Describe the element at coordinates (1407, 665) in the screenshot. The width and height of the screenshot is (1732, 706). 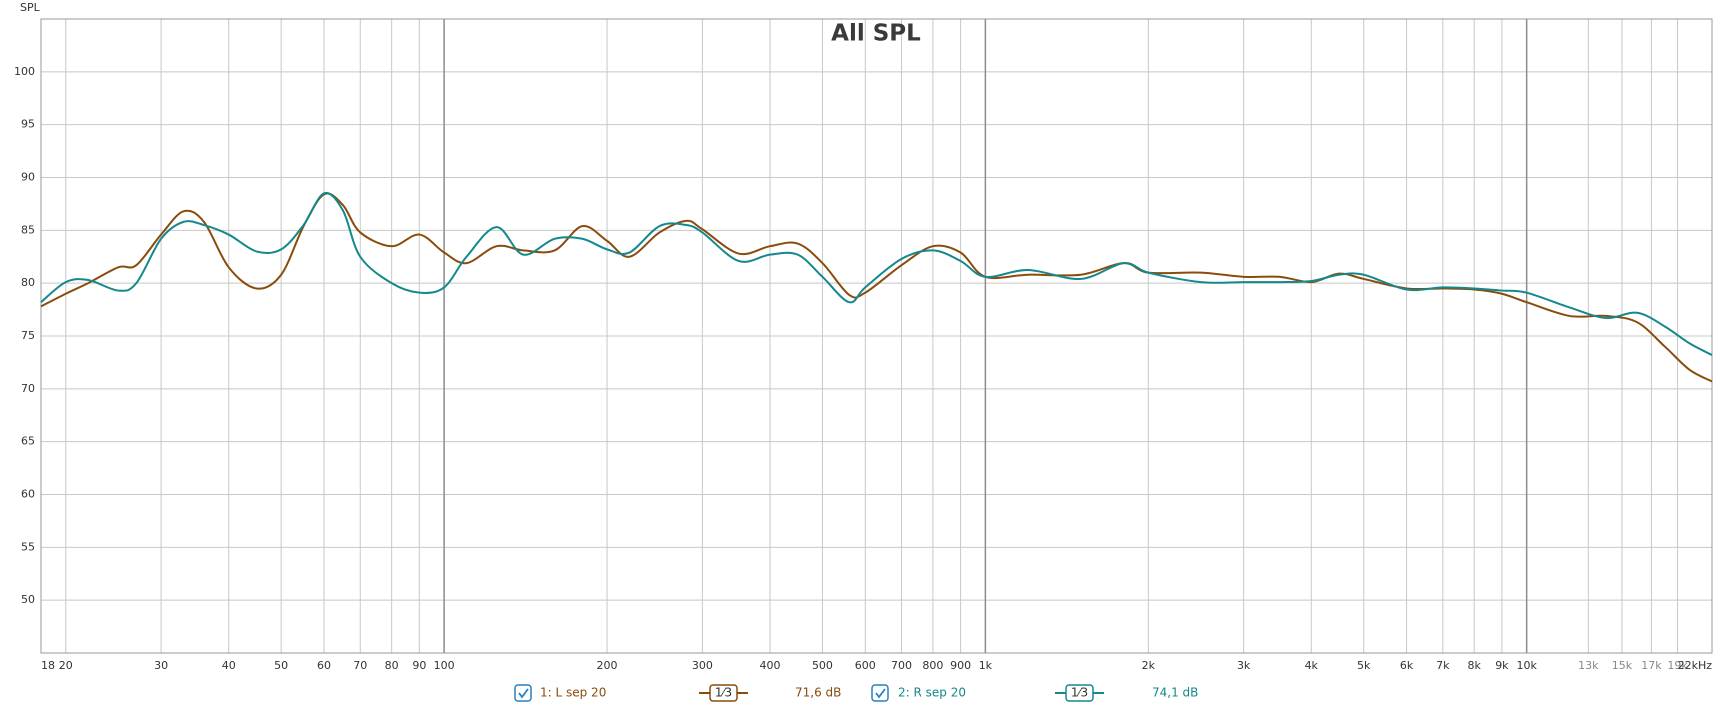
I see `x-tick-label: 6k` at that location.